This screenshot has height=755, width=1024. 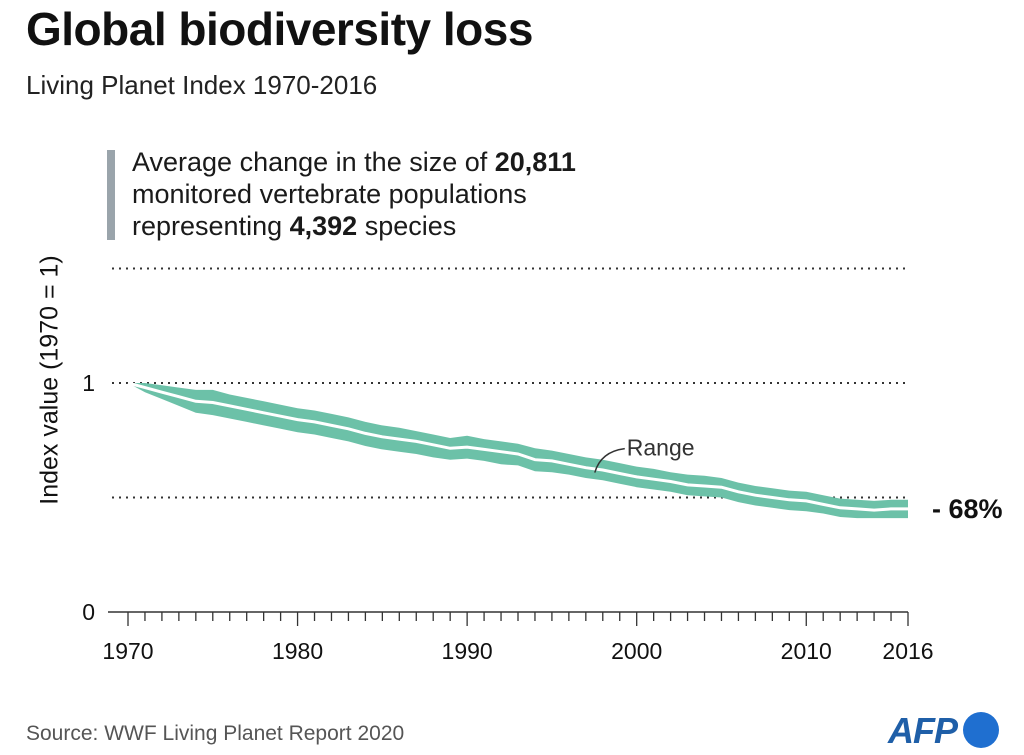 What do you see at coordinates (535, 162) in the screenshot?
I see `population-count: 20,811` at bounding box center [535, 162].